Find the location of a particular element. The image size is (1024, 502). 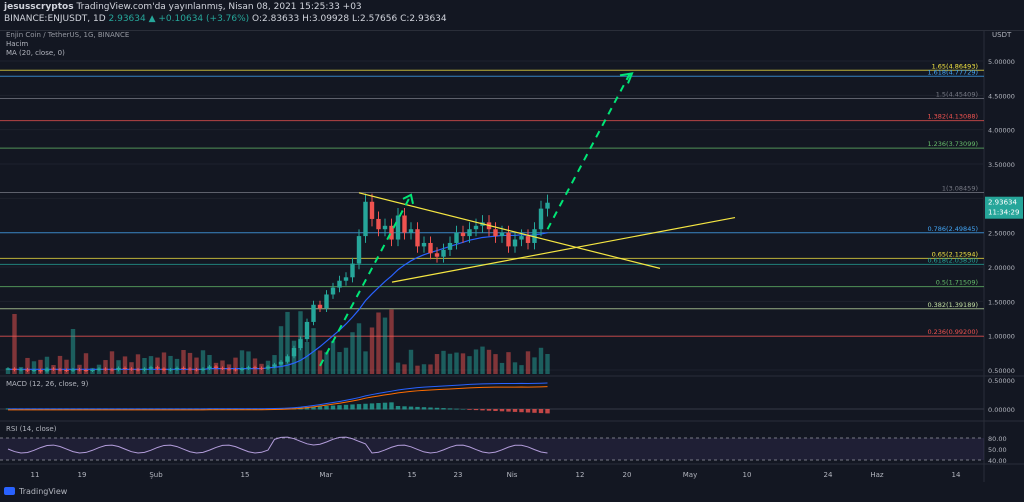

macd-tick-label: 0.00000 is located at coordinates (1001, 410).